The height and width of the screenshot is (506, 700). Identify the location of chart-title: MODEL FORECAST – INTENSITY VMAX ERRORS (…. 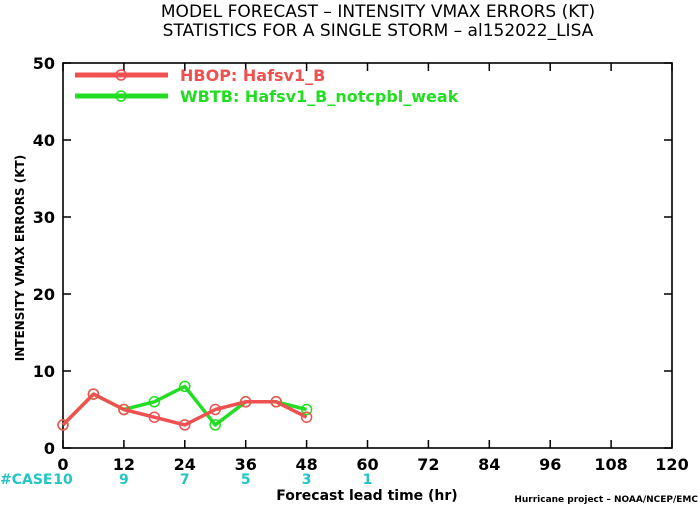
(378, 12).